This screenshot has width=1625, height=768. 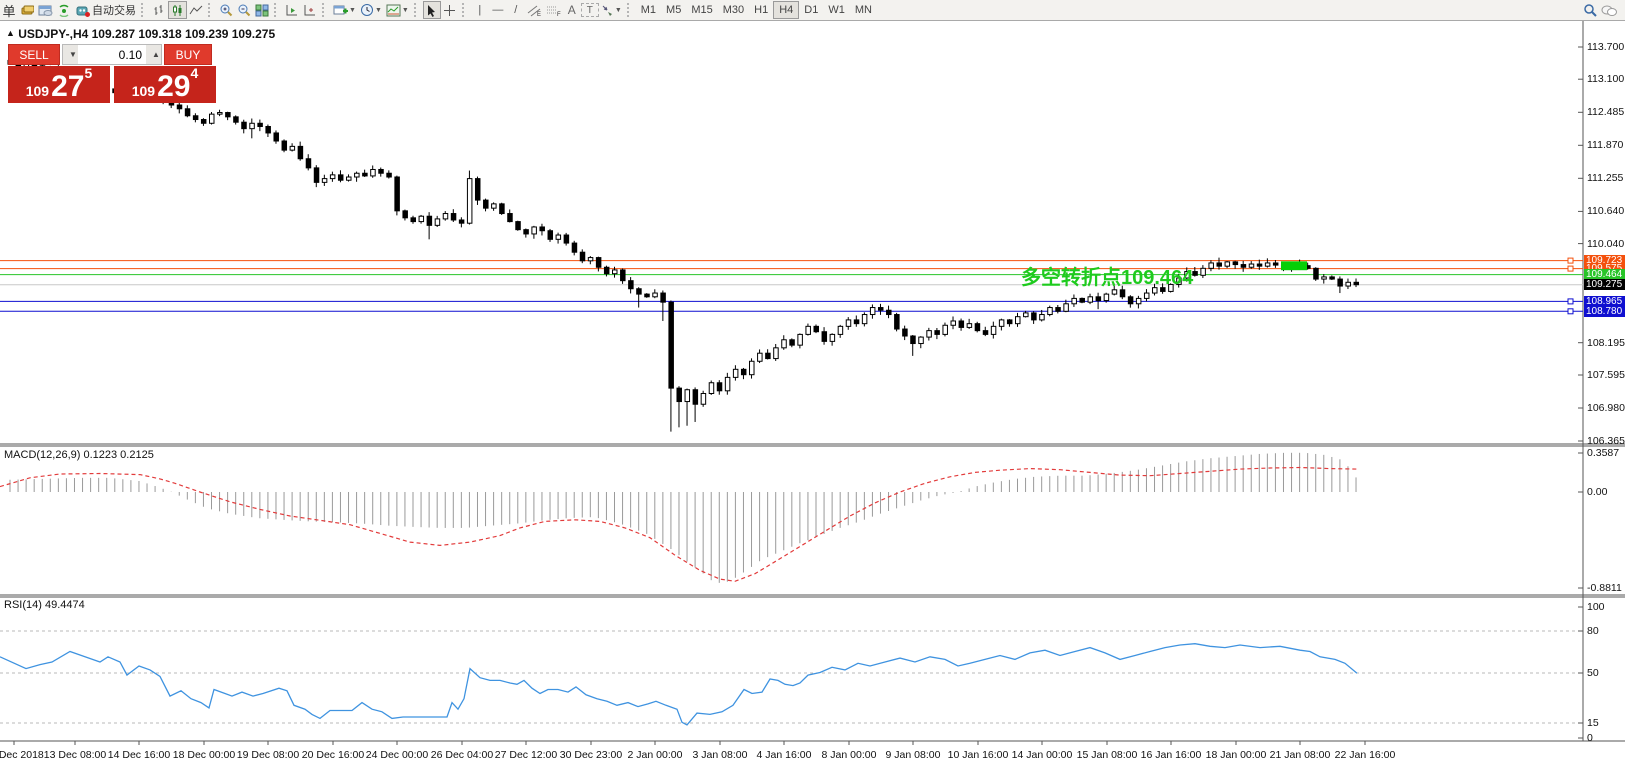 I want to click on timeframe-mn: MN, so click(x=863, y=10).